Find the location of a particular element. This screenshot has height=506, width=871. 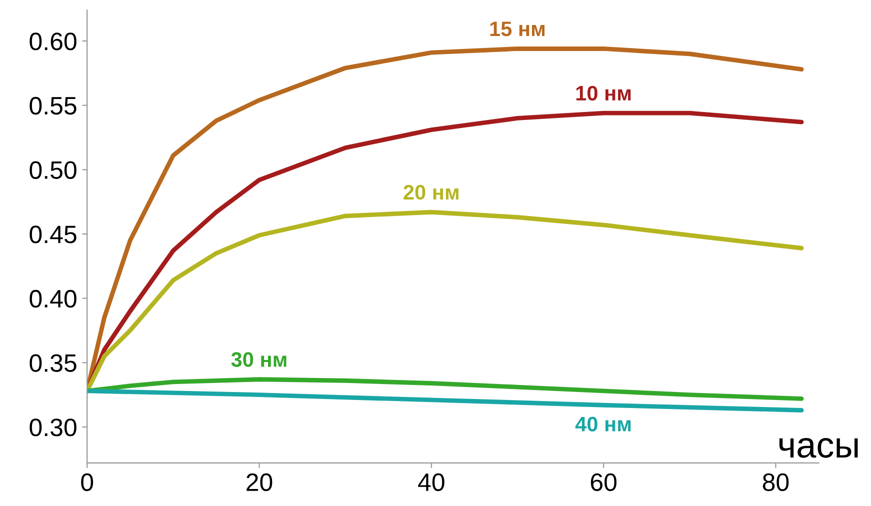

series-label: 40 нм is located at coordinates (603, 424).